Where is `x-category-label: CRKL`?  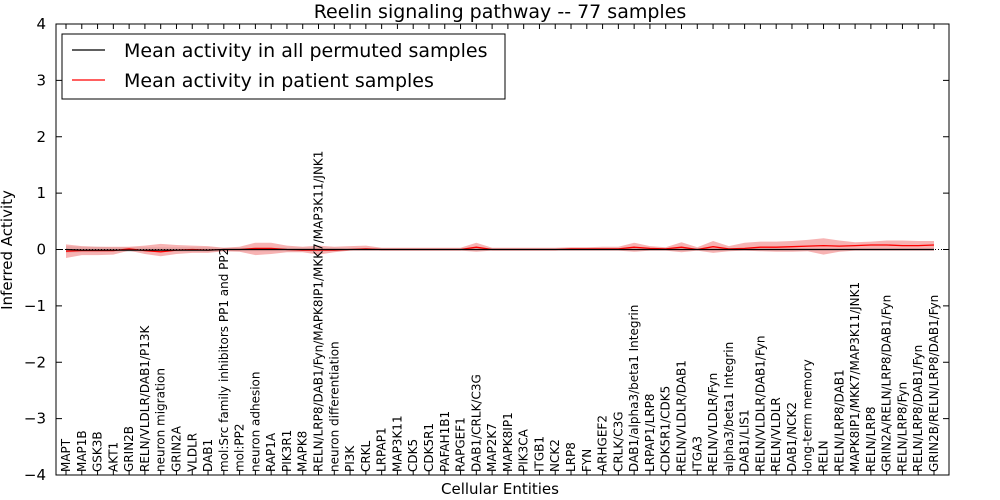
x-category-label: CRKL is located at coordinates (366, 456).